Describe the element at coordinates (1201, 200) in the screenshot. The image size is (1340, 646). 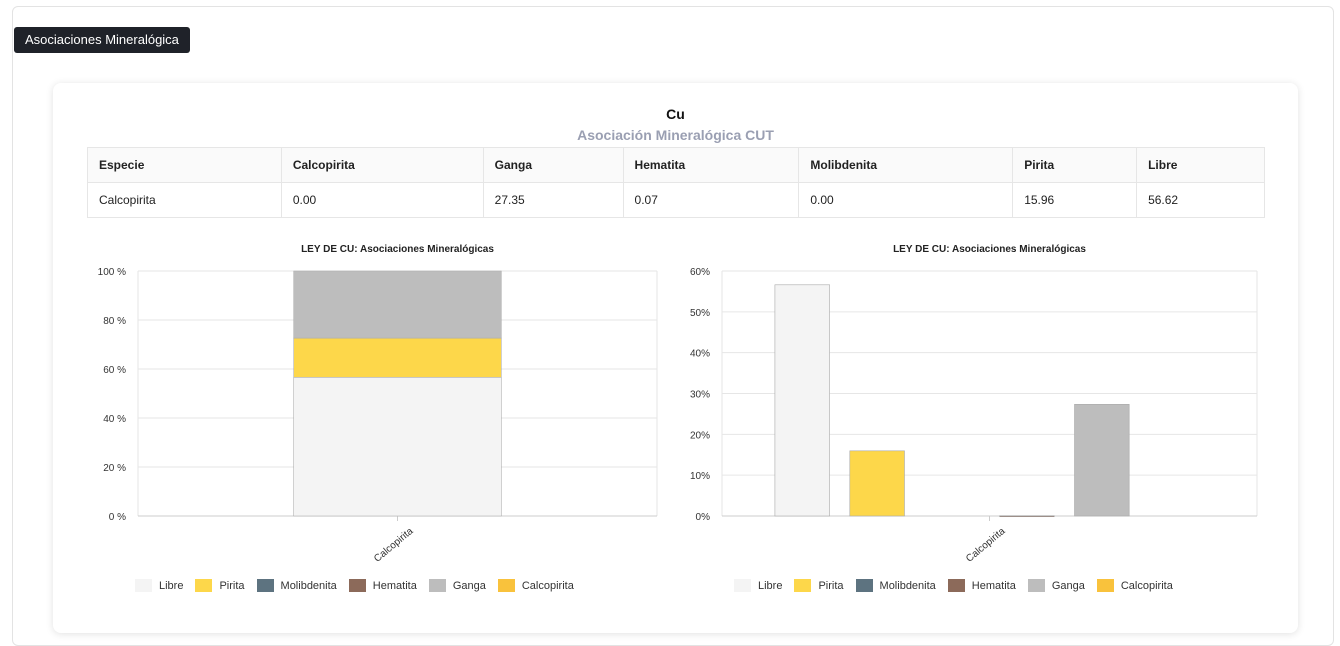
I see `cell-libre: 56.62` at that location.